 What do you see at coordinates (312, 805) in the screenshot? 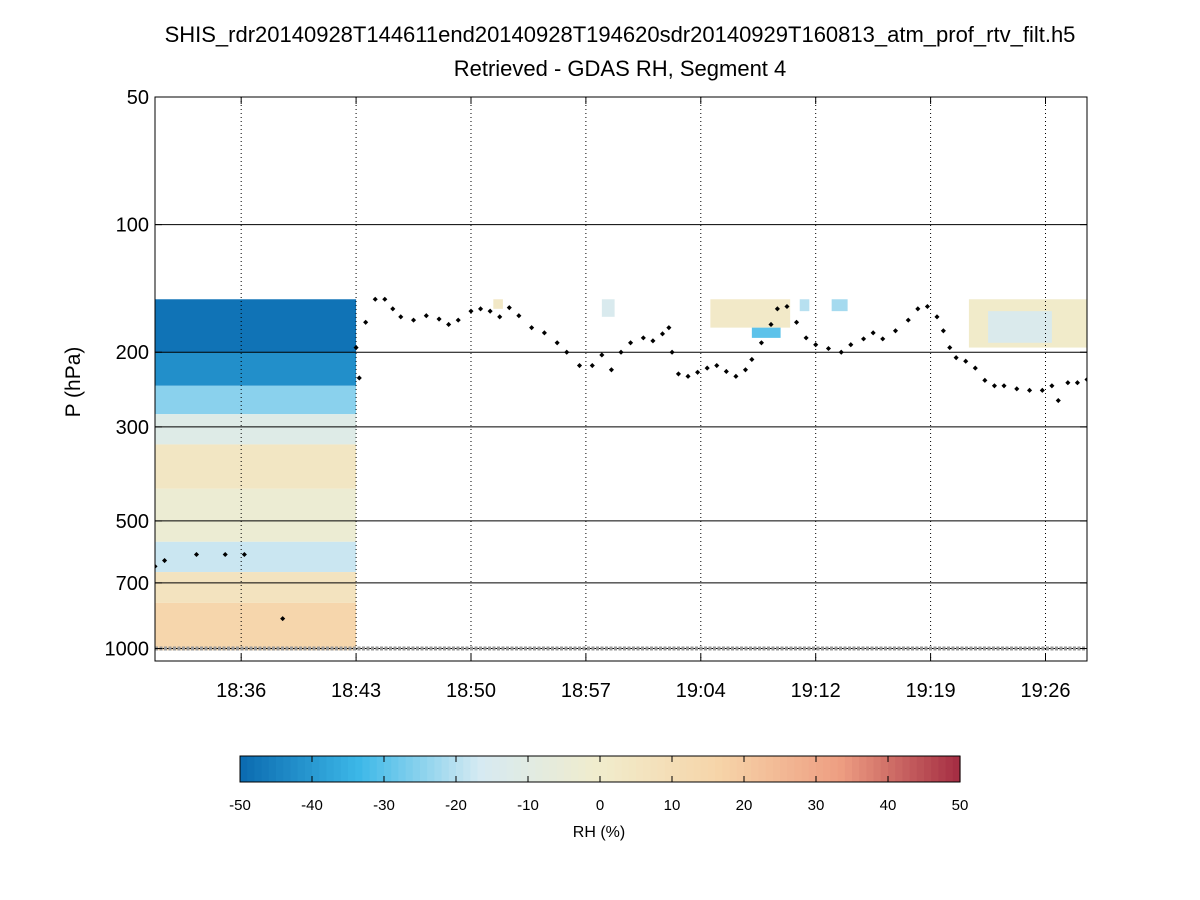
I see `colorbar-tick-label-1: -40` at bounding box center [312, 805].